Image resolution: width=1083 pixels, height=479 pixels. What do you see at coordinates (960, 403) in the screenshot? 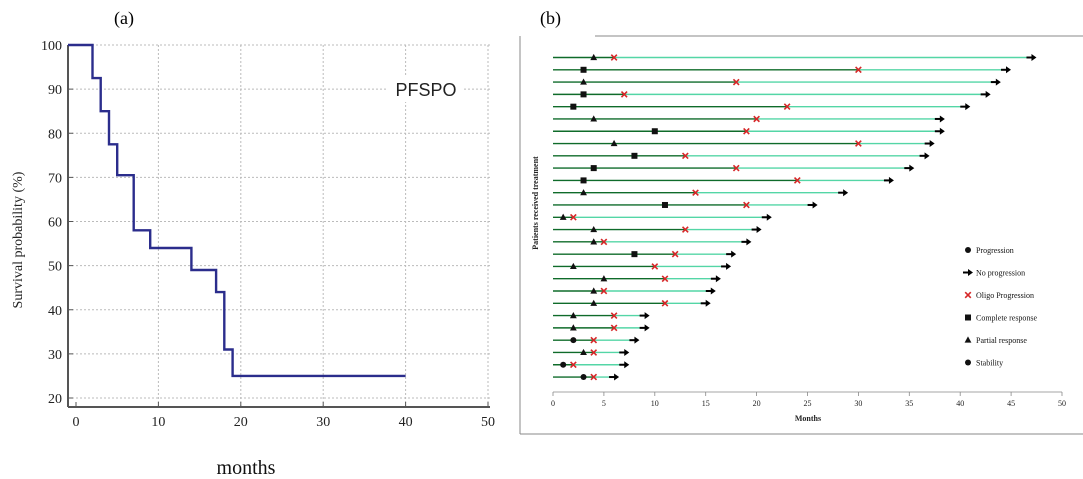
I see `panel-b-x-tick-label-8: 40` at bounding box center [960, 403].